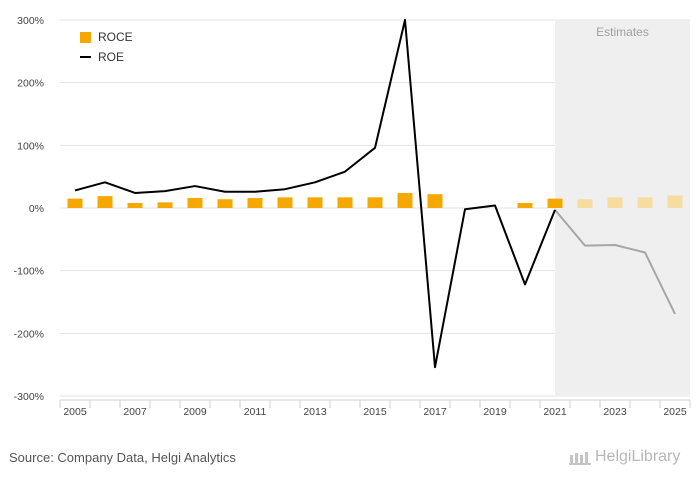  What do you see at coordinates (585, 203) in the screenshot?
I see `bar-roce-2022` at bounding box center [585, 203].